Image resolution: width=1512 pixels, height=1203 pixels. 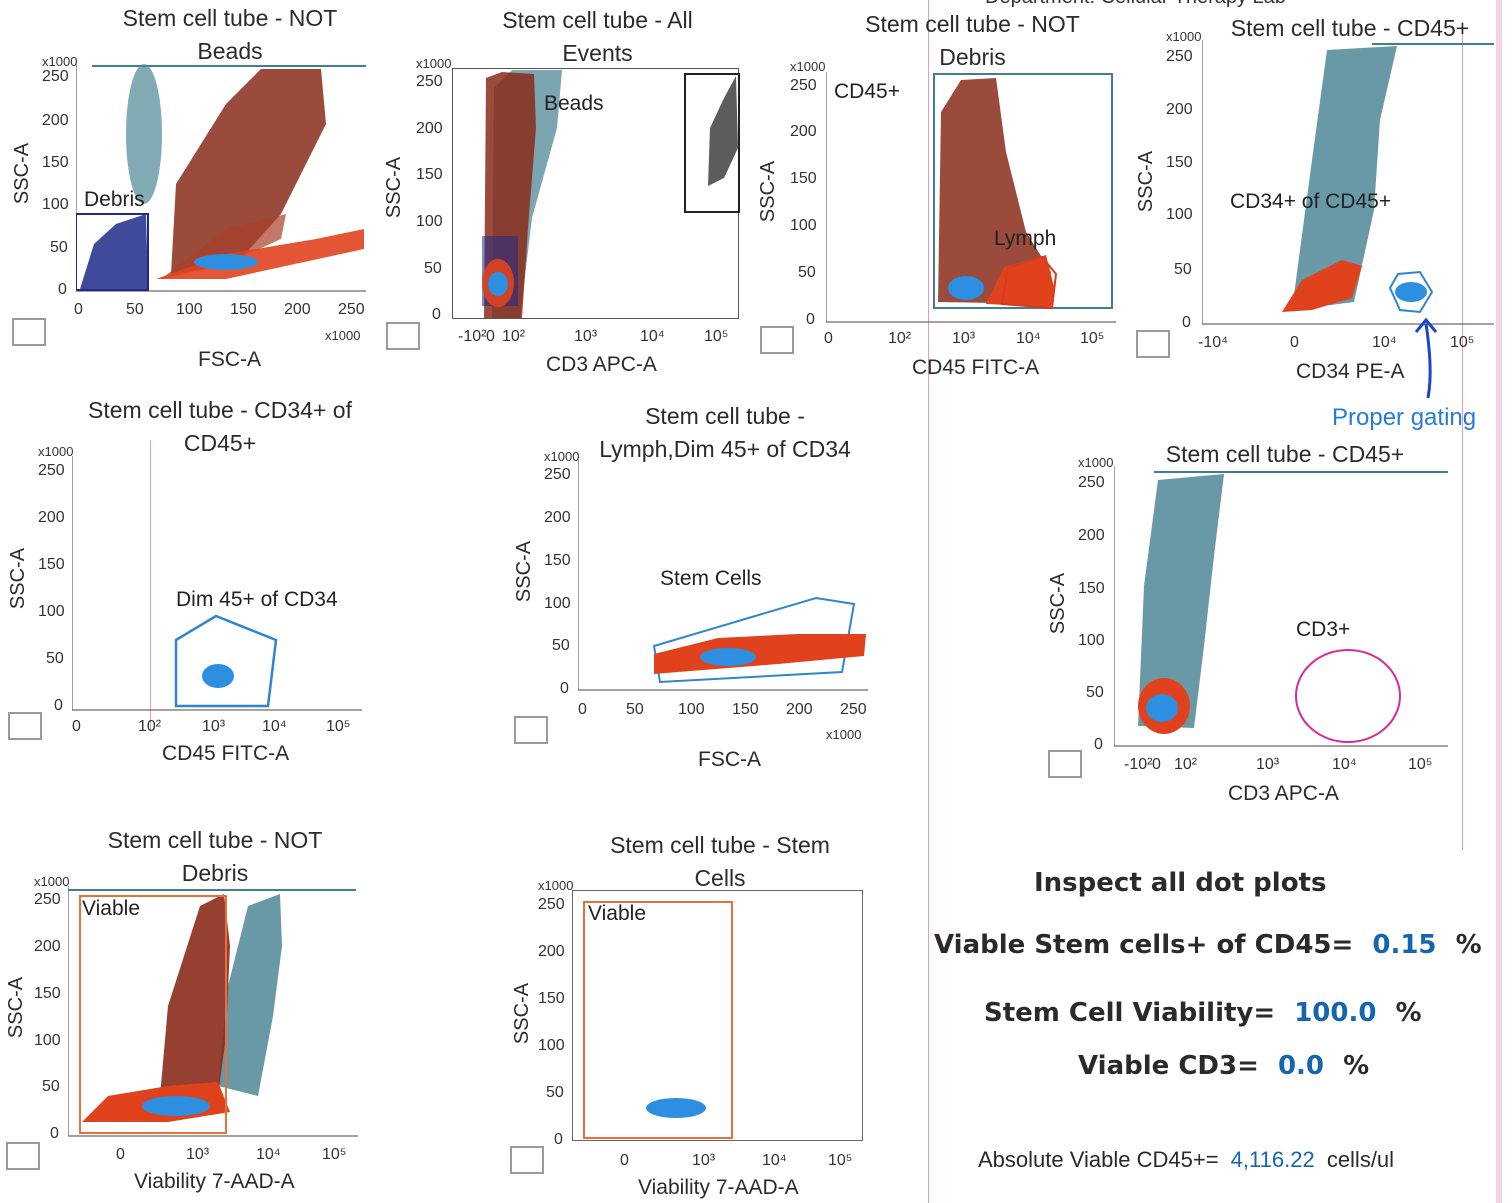 I want to click on gate-label-stem-cells: Stem Cells, so click(x=711, y=578).